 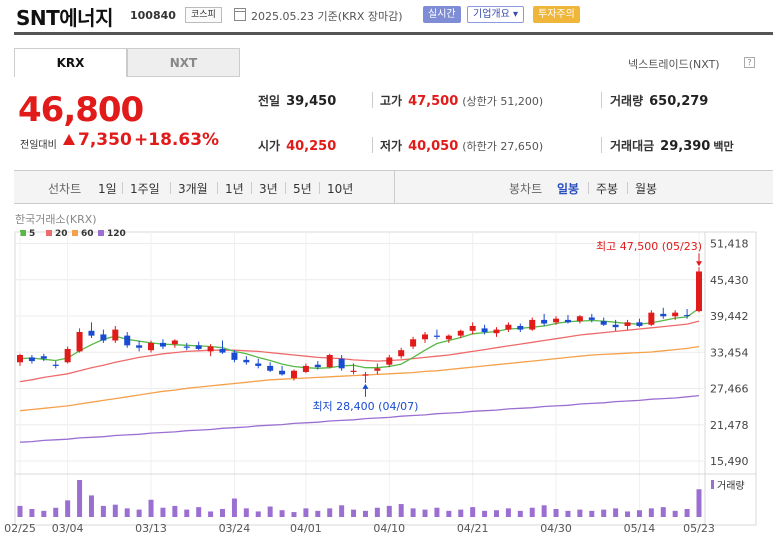 What do you see at coordinates (495, 14) in the screenshot?
I see `company-overview-dropdown: 기업개요 ▾` at bounding box center [495, 14].